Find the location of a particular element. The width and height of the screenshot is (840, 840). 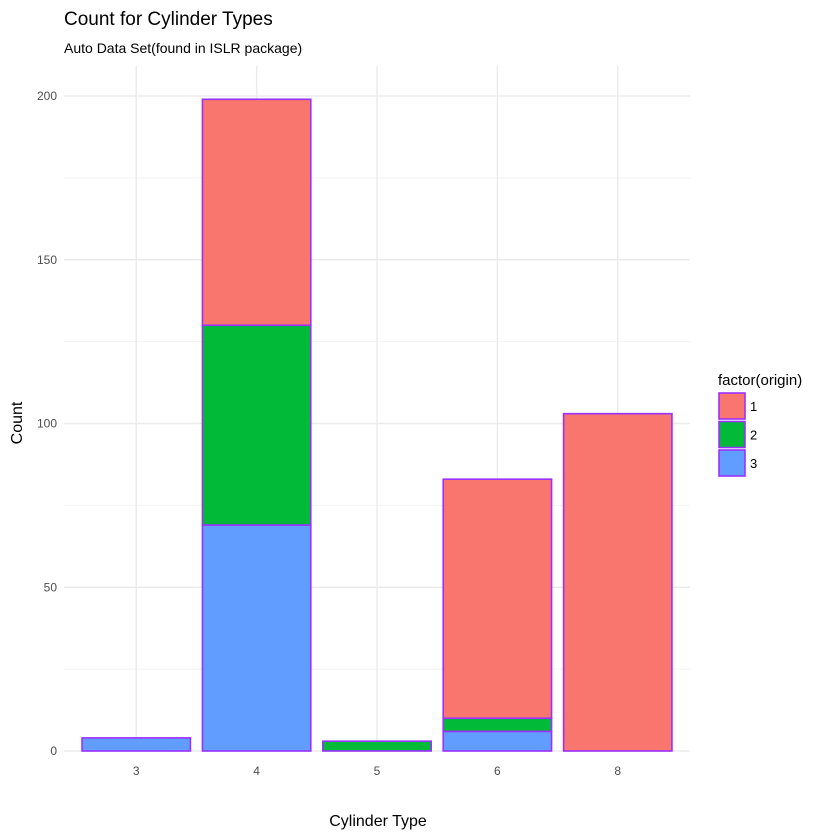

y-tick-label: 100 is located at coordinates (47, 424).